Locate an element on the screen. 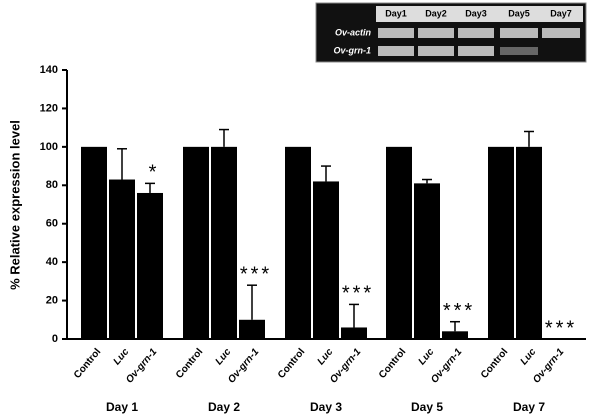 Image resolution: width=601 pixels, height=418 pixels. gel-lane-label: Day5 is located at coordinates (519, 13).